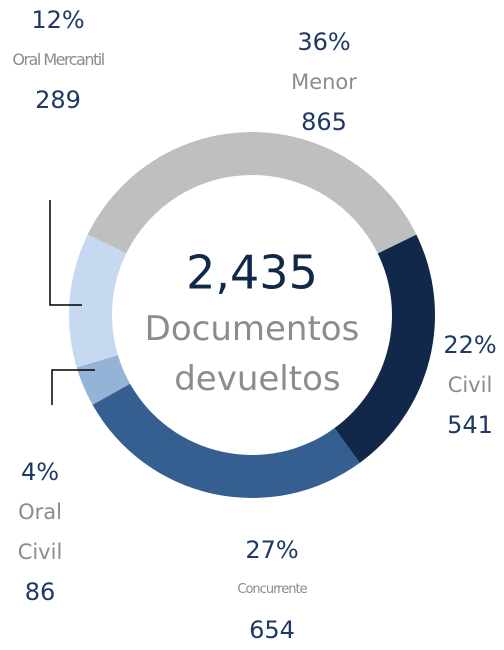  What do you see at coordinates (470, 345) in the screenshot?
I see `percent-label: 22%` at bounding box center [470, 345].